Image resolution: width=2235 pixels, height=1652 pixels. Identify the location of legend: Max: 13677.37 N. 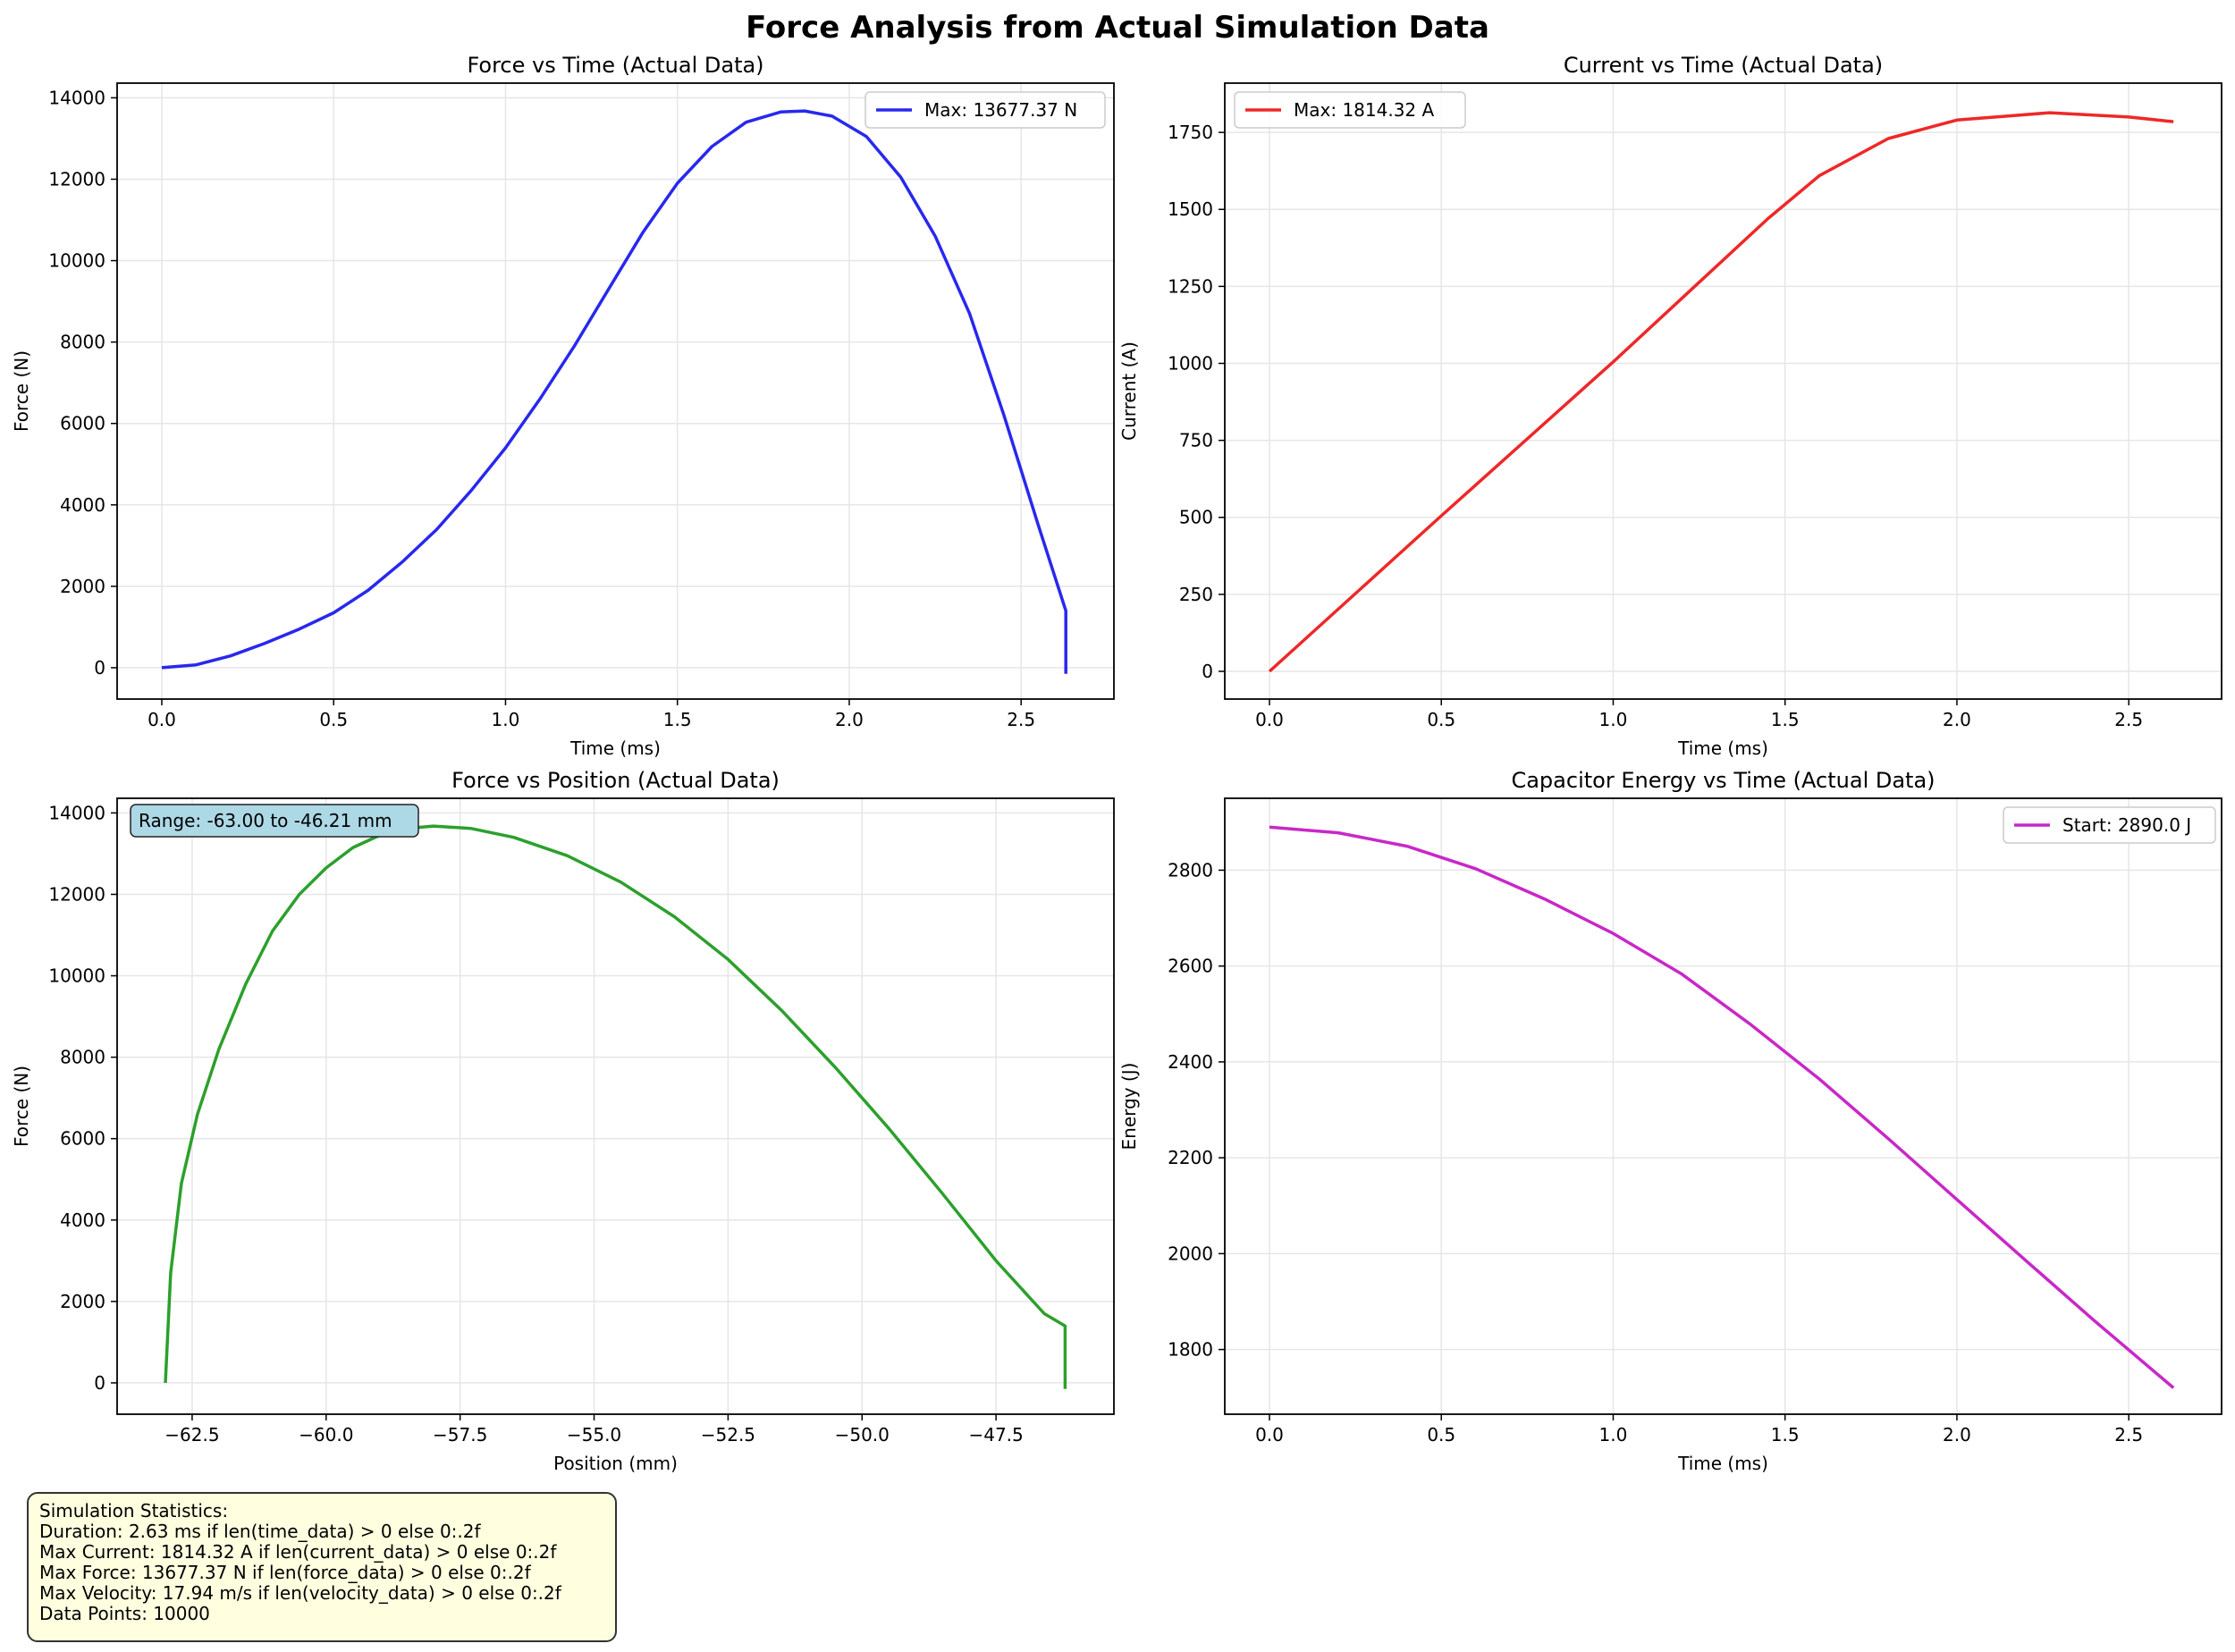
(985, 110).